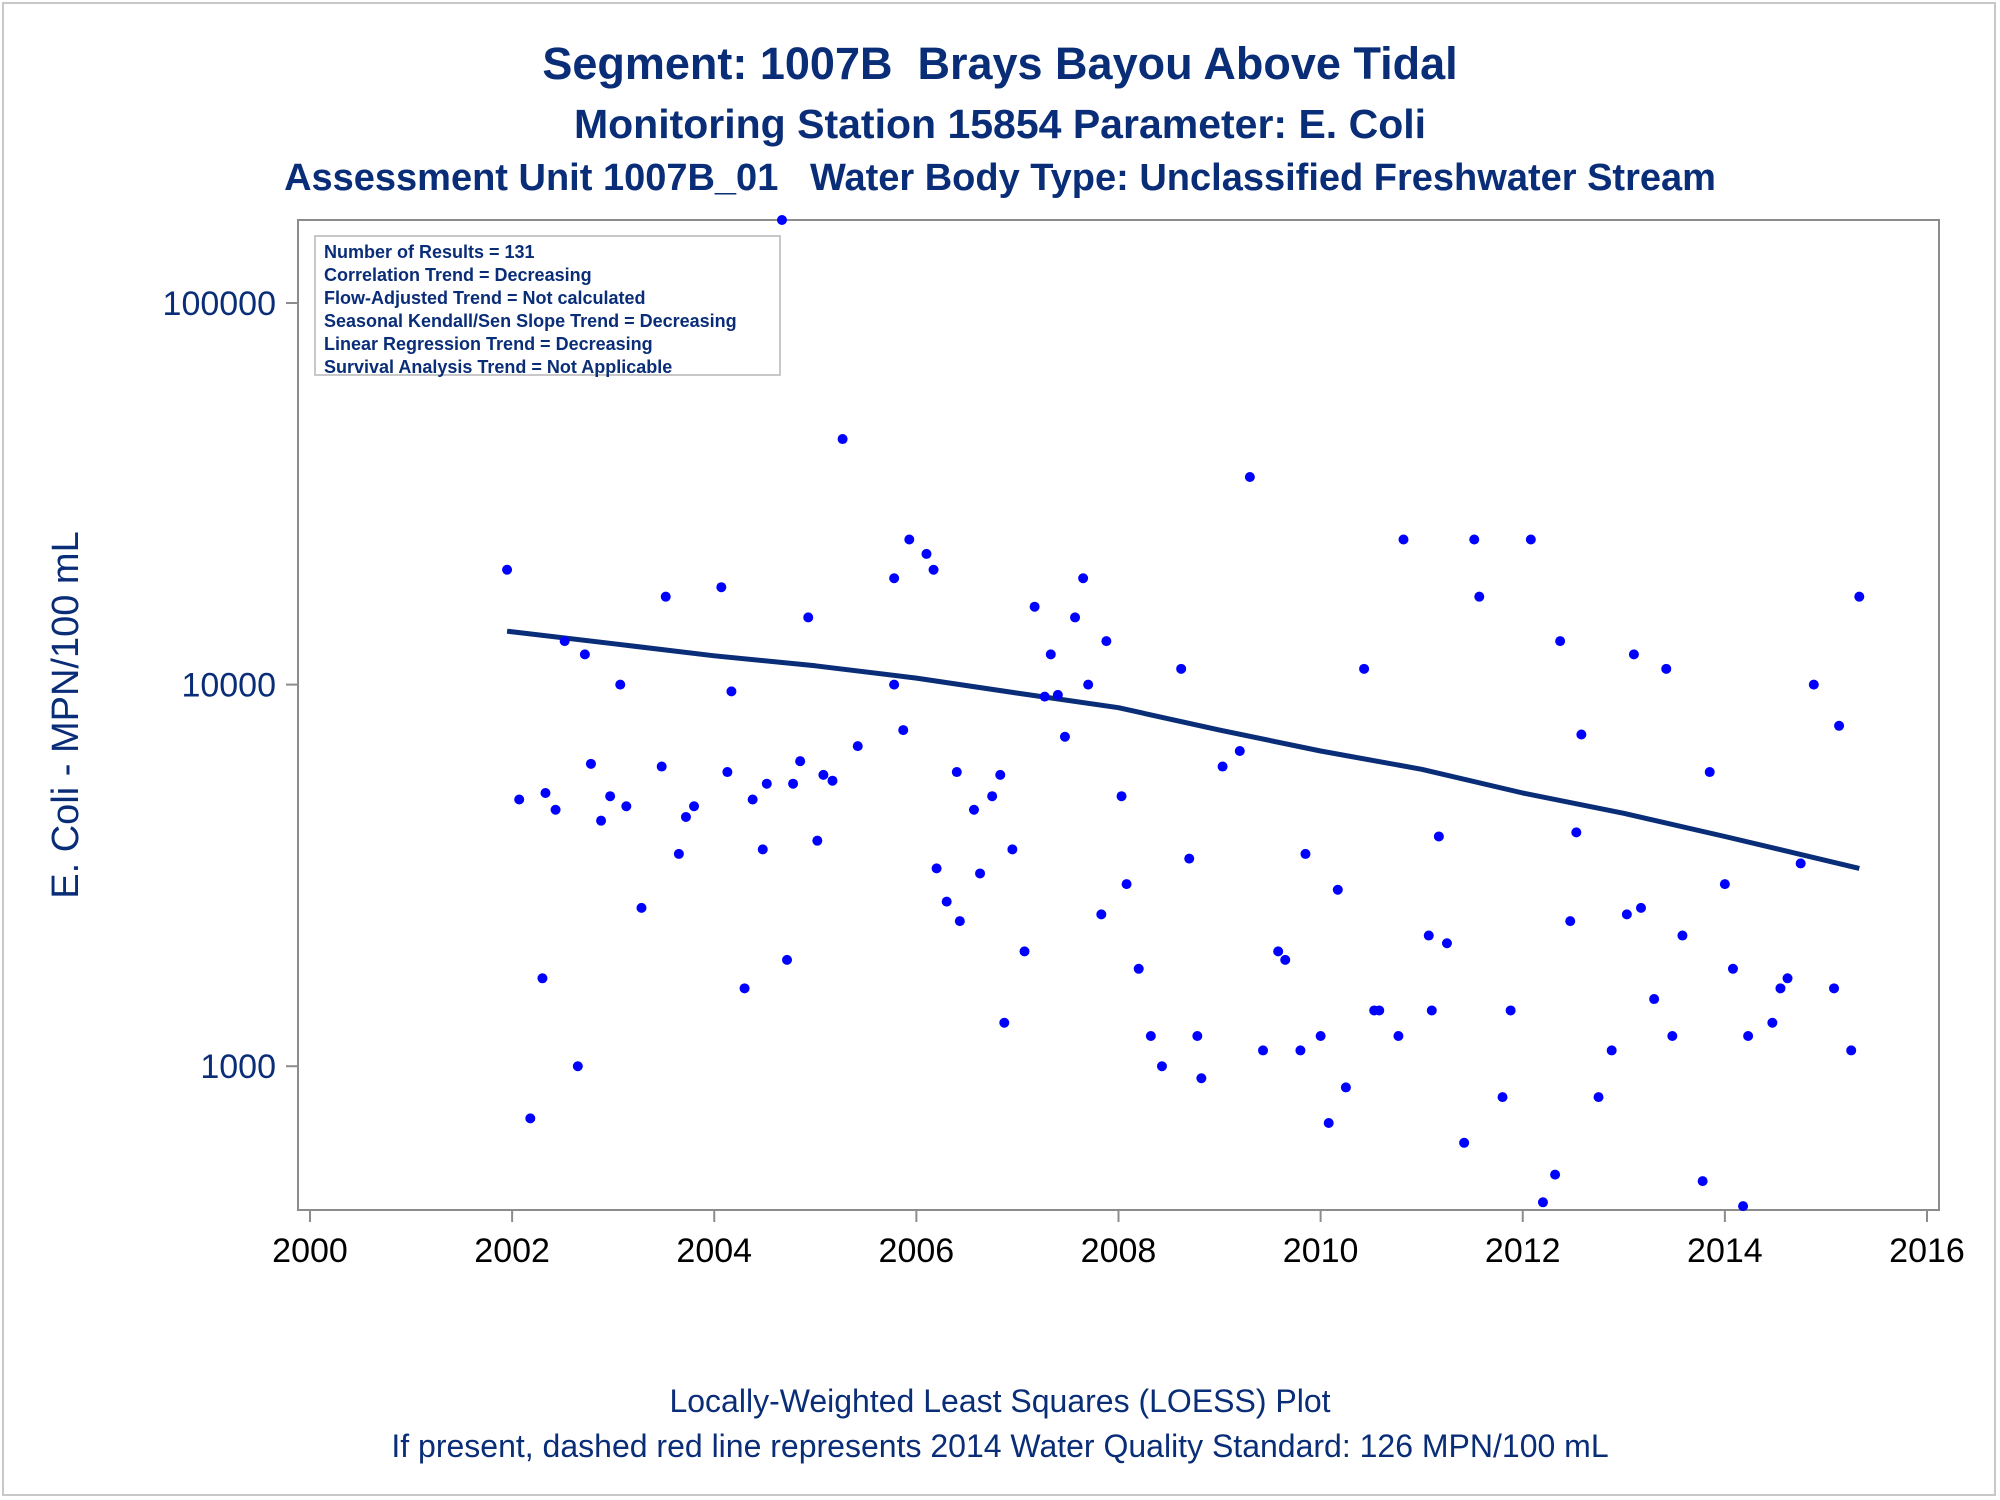 Image resolution: width=2000 pixels, height=1500 pixels. I want to click on stat-flow-adjusted-trend: Flow-Adjusted Trend = Not calculated, so click(485, 298).